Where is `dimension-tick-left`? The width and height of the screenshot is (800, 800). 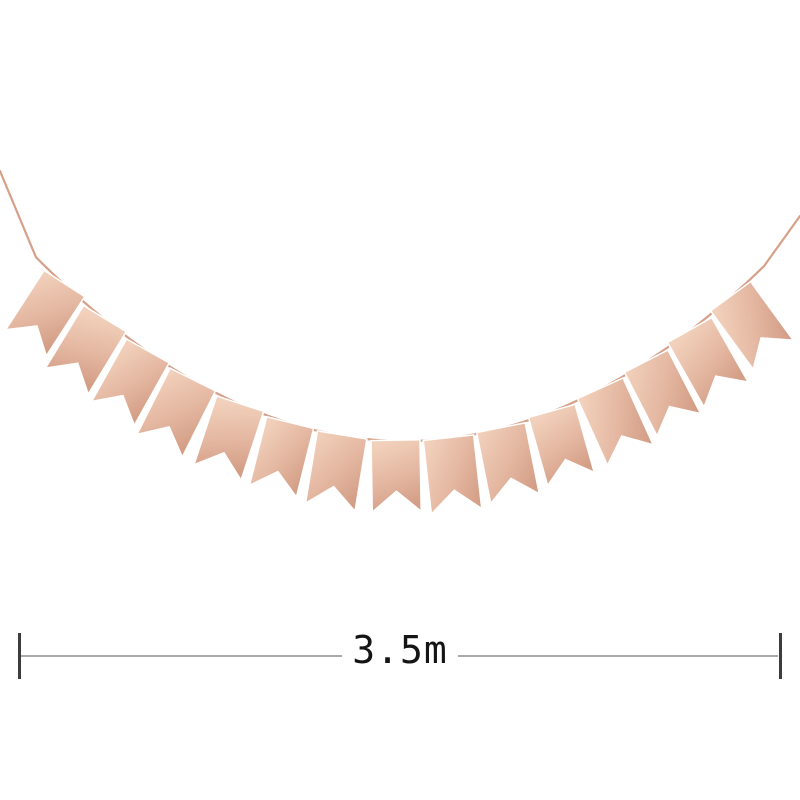
dimension-tick-left is located at coordinates (19, 656).